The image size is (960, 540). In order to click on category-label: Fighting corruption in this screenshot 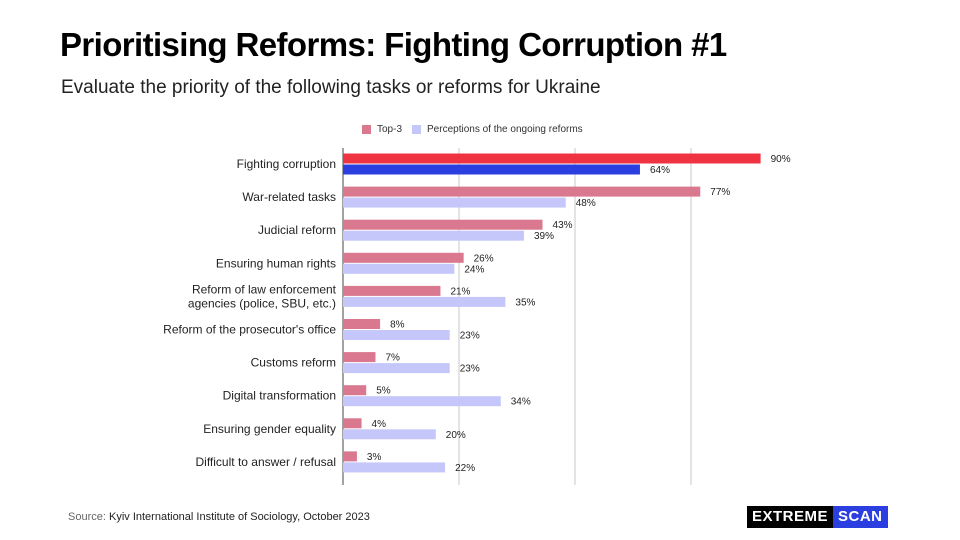, I will do `click(286, 164)`.